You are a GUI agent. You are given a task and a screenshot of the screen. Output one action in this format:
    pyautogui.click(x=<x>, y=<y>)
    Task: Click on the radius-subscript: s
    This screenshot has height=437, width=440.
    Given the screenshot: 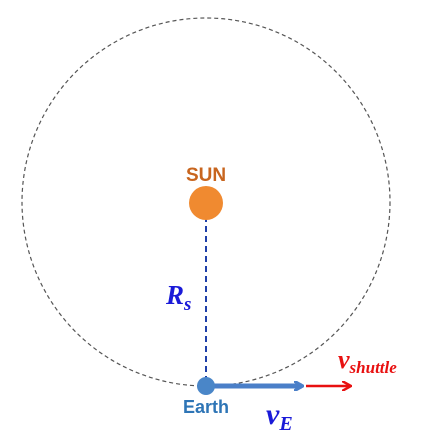 What is the action you would take?
    pyautogui.click(x=187, y=304)
    